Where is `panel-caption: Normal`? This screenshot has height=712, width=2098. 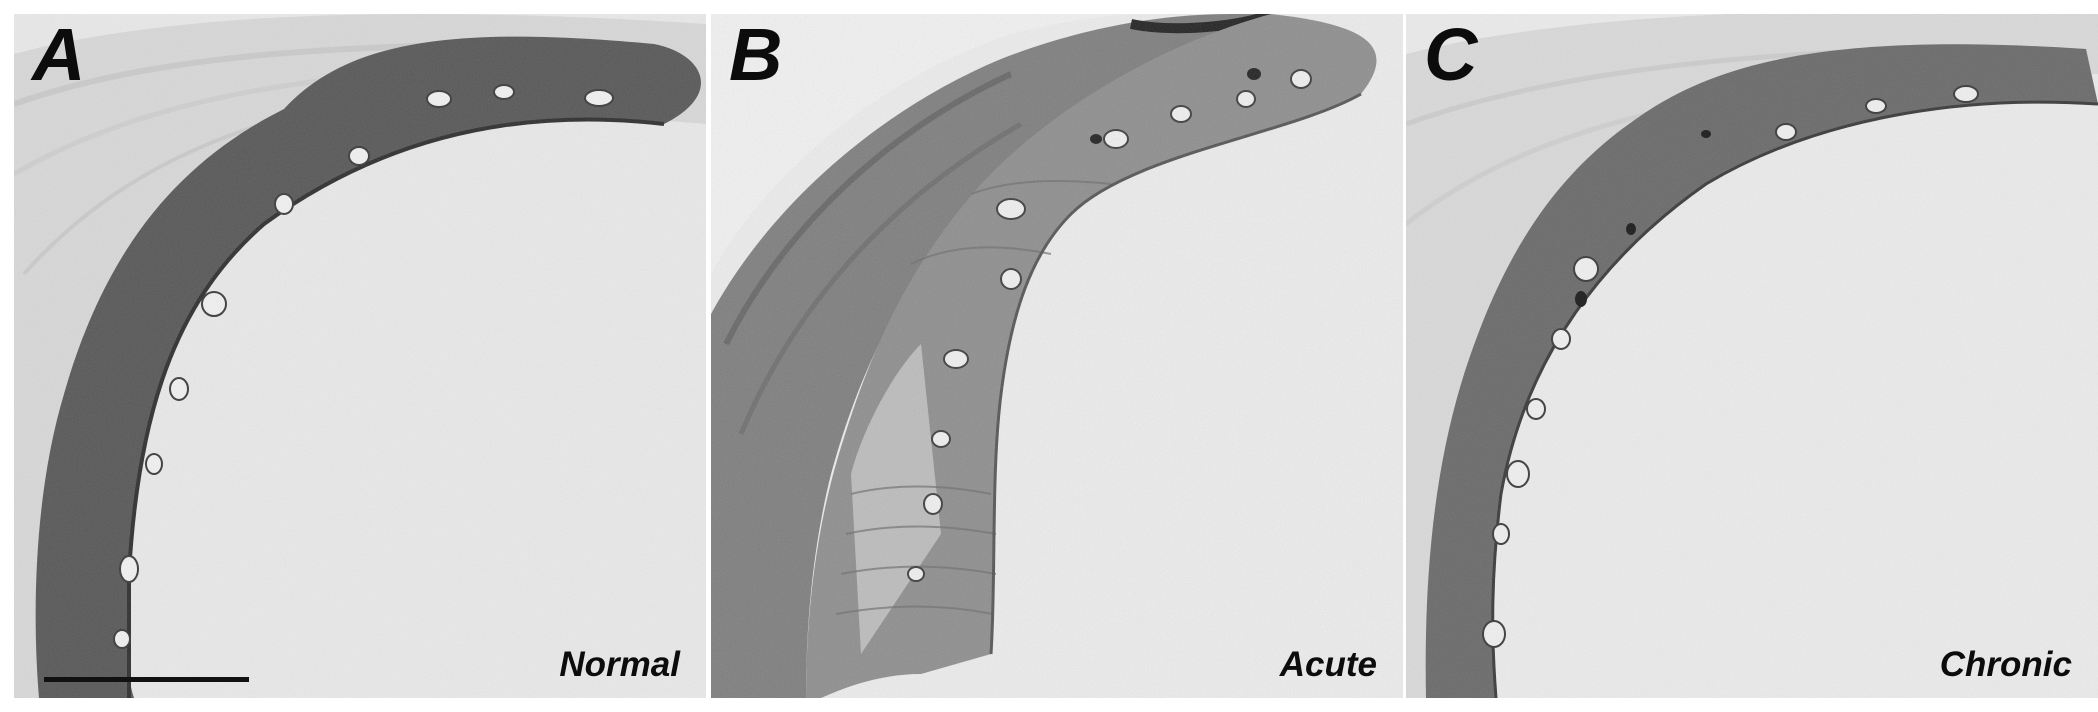
panel-caption: Normal is located at coordinates (619, 664).